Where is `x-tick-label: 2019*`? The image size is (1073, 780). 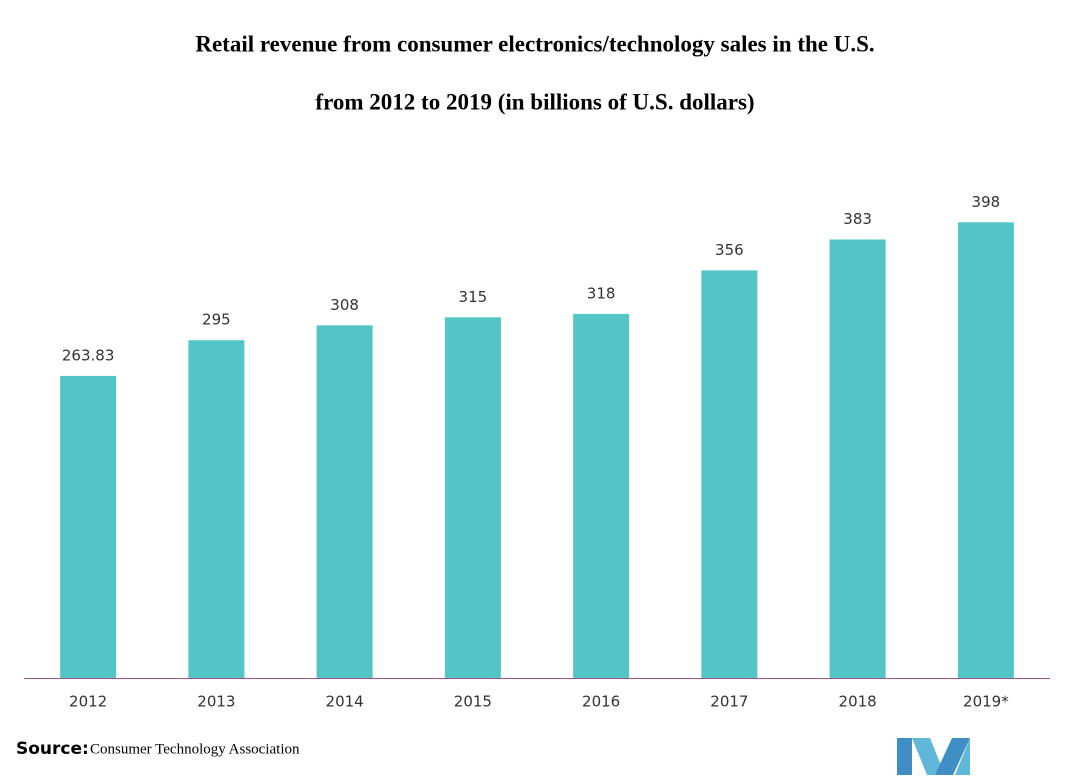 x-tick-label: 2019* is located at coordinates (986, 702).